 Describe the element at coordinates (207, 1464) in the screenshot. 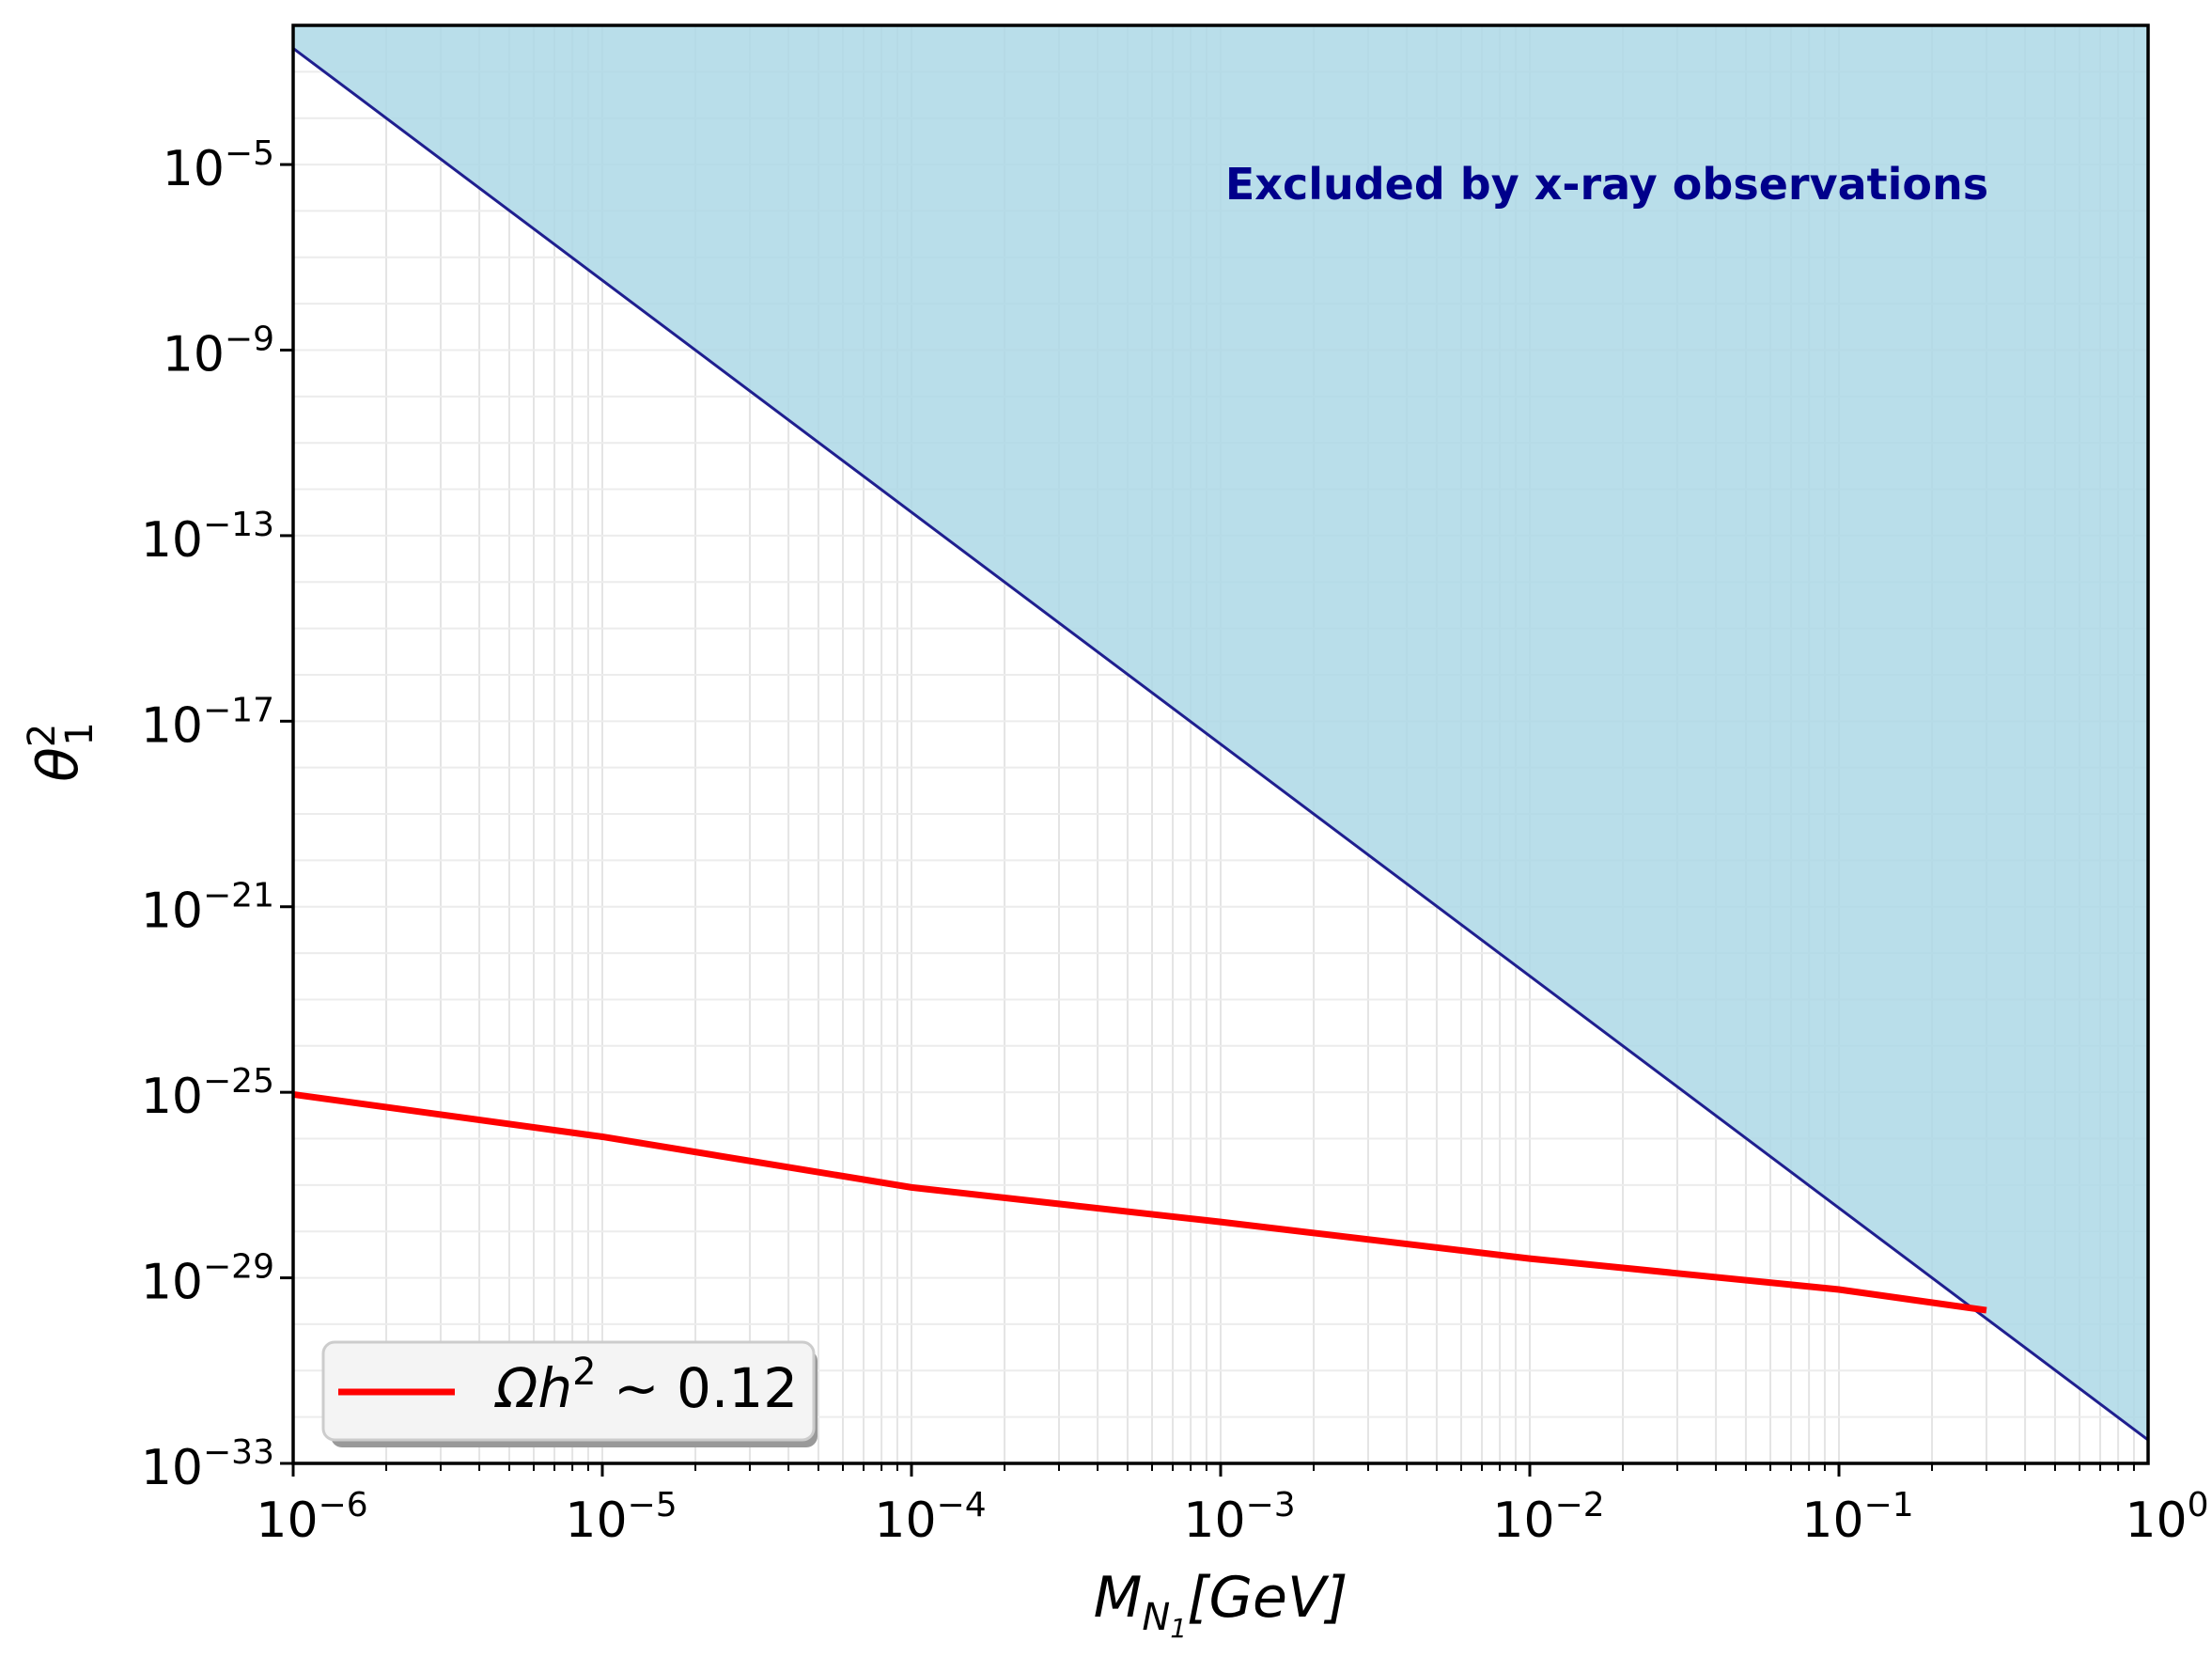

I see `y-tick-label: 10⁻³³` at that location.